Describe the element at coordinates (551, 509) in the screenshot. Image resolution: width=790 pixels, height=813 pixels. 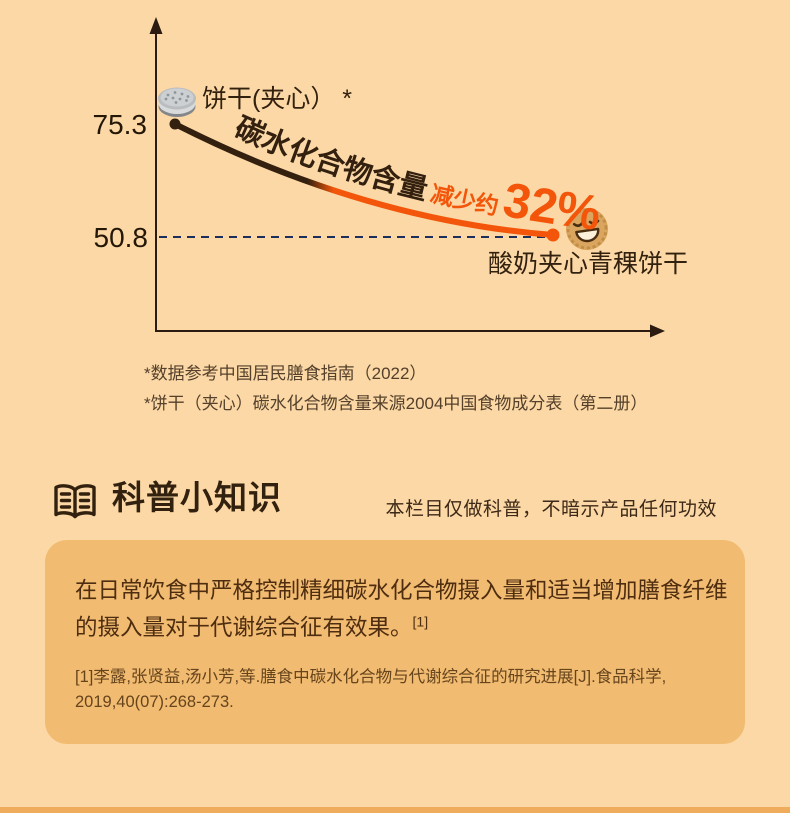
I see `section-disclaimer: 本栏目仅做科普，不暗示产品任何功效` at that location.